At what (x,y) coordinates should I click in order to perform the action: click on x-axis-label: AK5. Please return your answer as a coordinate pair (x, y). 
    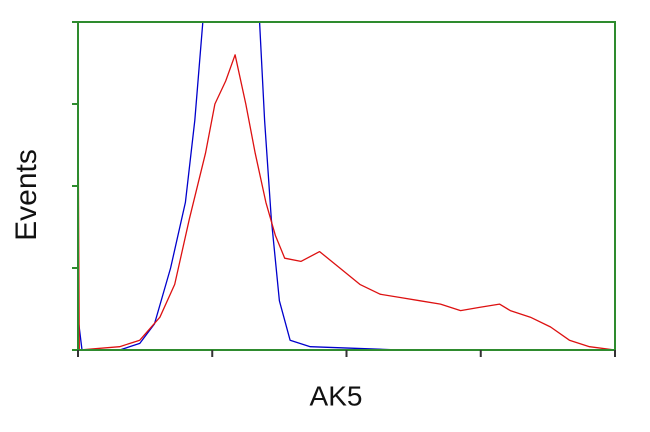
    Looking at the image, I should click on (336, 395).